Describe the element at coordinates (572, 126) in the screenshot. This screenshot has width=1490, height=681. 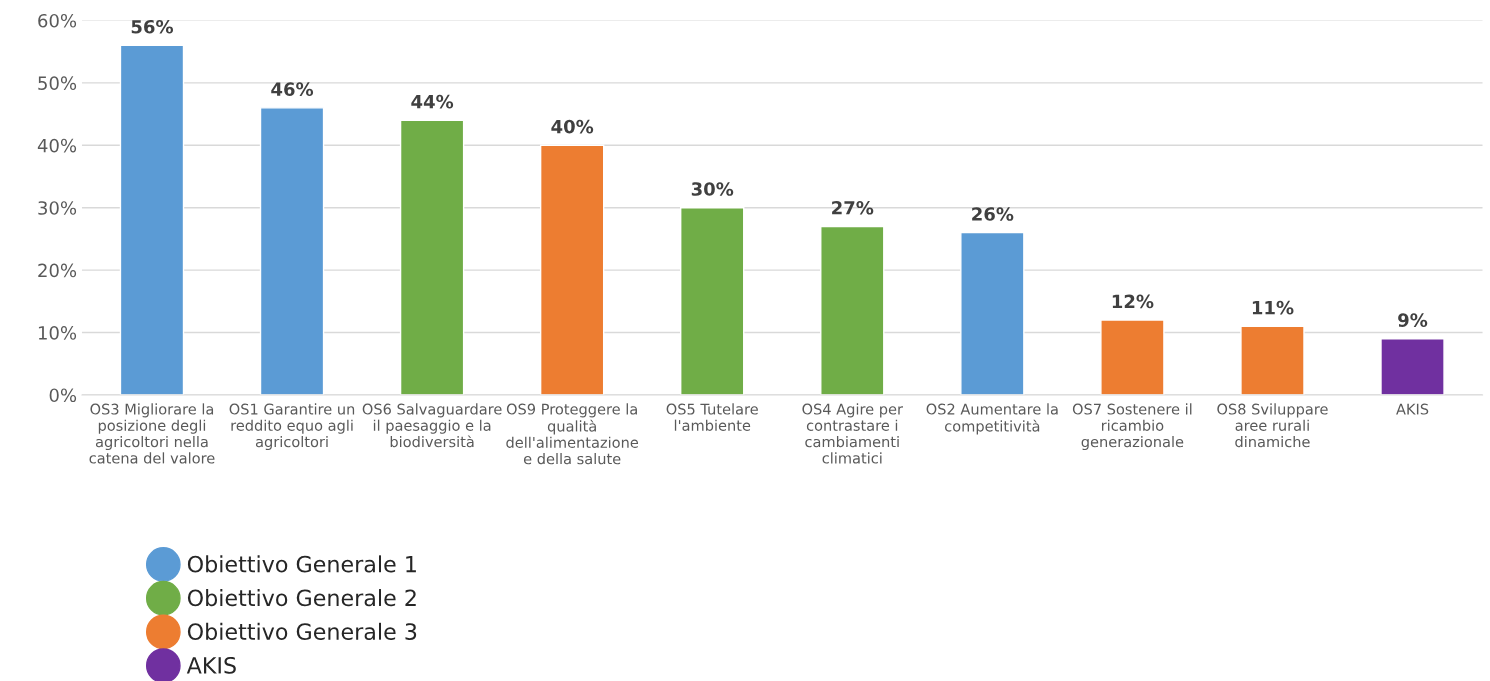
I see `data-label: 40%` at that location.